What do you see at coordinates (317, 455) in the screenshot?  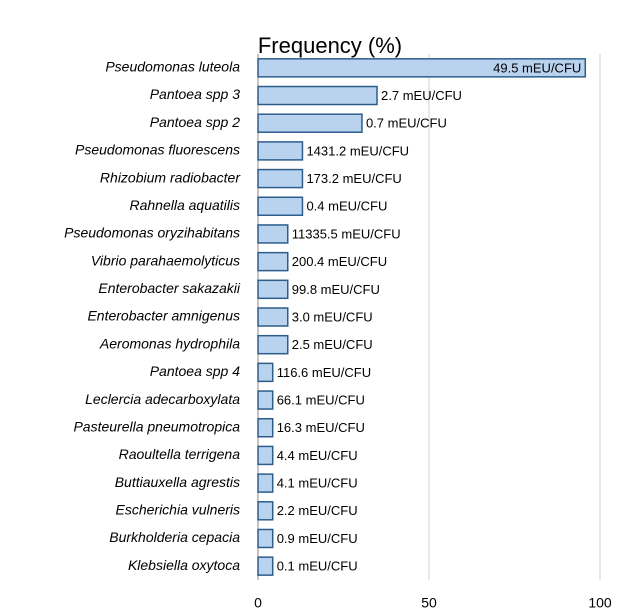 I see `bar-annotation: 4.4 mEU/CFU` at bounding box center [317, 455].